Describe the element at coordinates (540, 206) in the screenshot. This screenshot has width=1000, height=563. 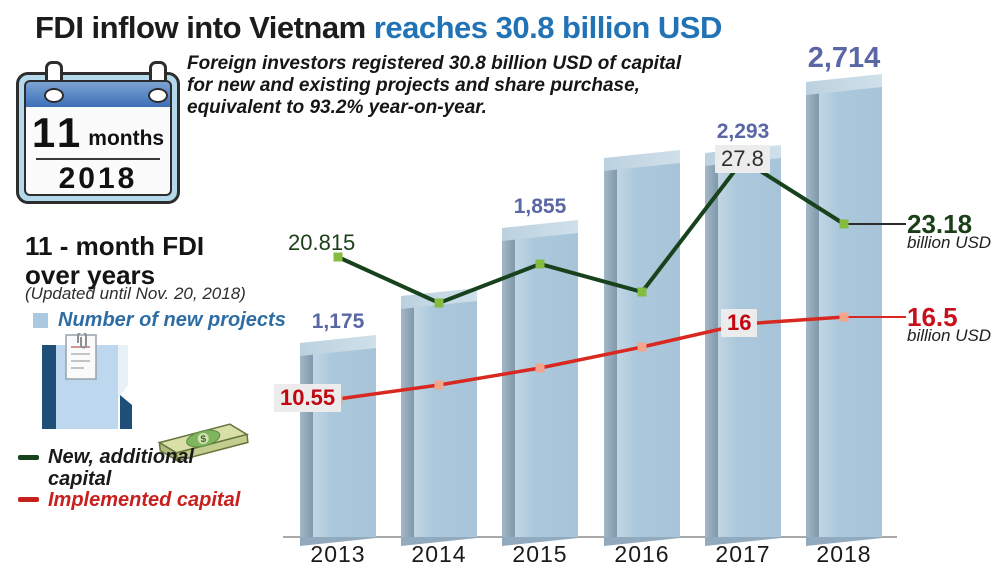
I see `bar-value-label-2015: 1,855` at that location.